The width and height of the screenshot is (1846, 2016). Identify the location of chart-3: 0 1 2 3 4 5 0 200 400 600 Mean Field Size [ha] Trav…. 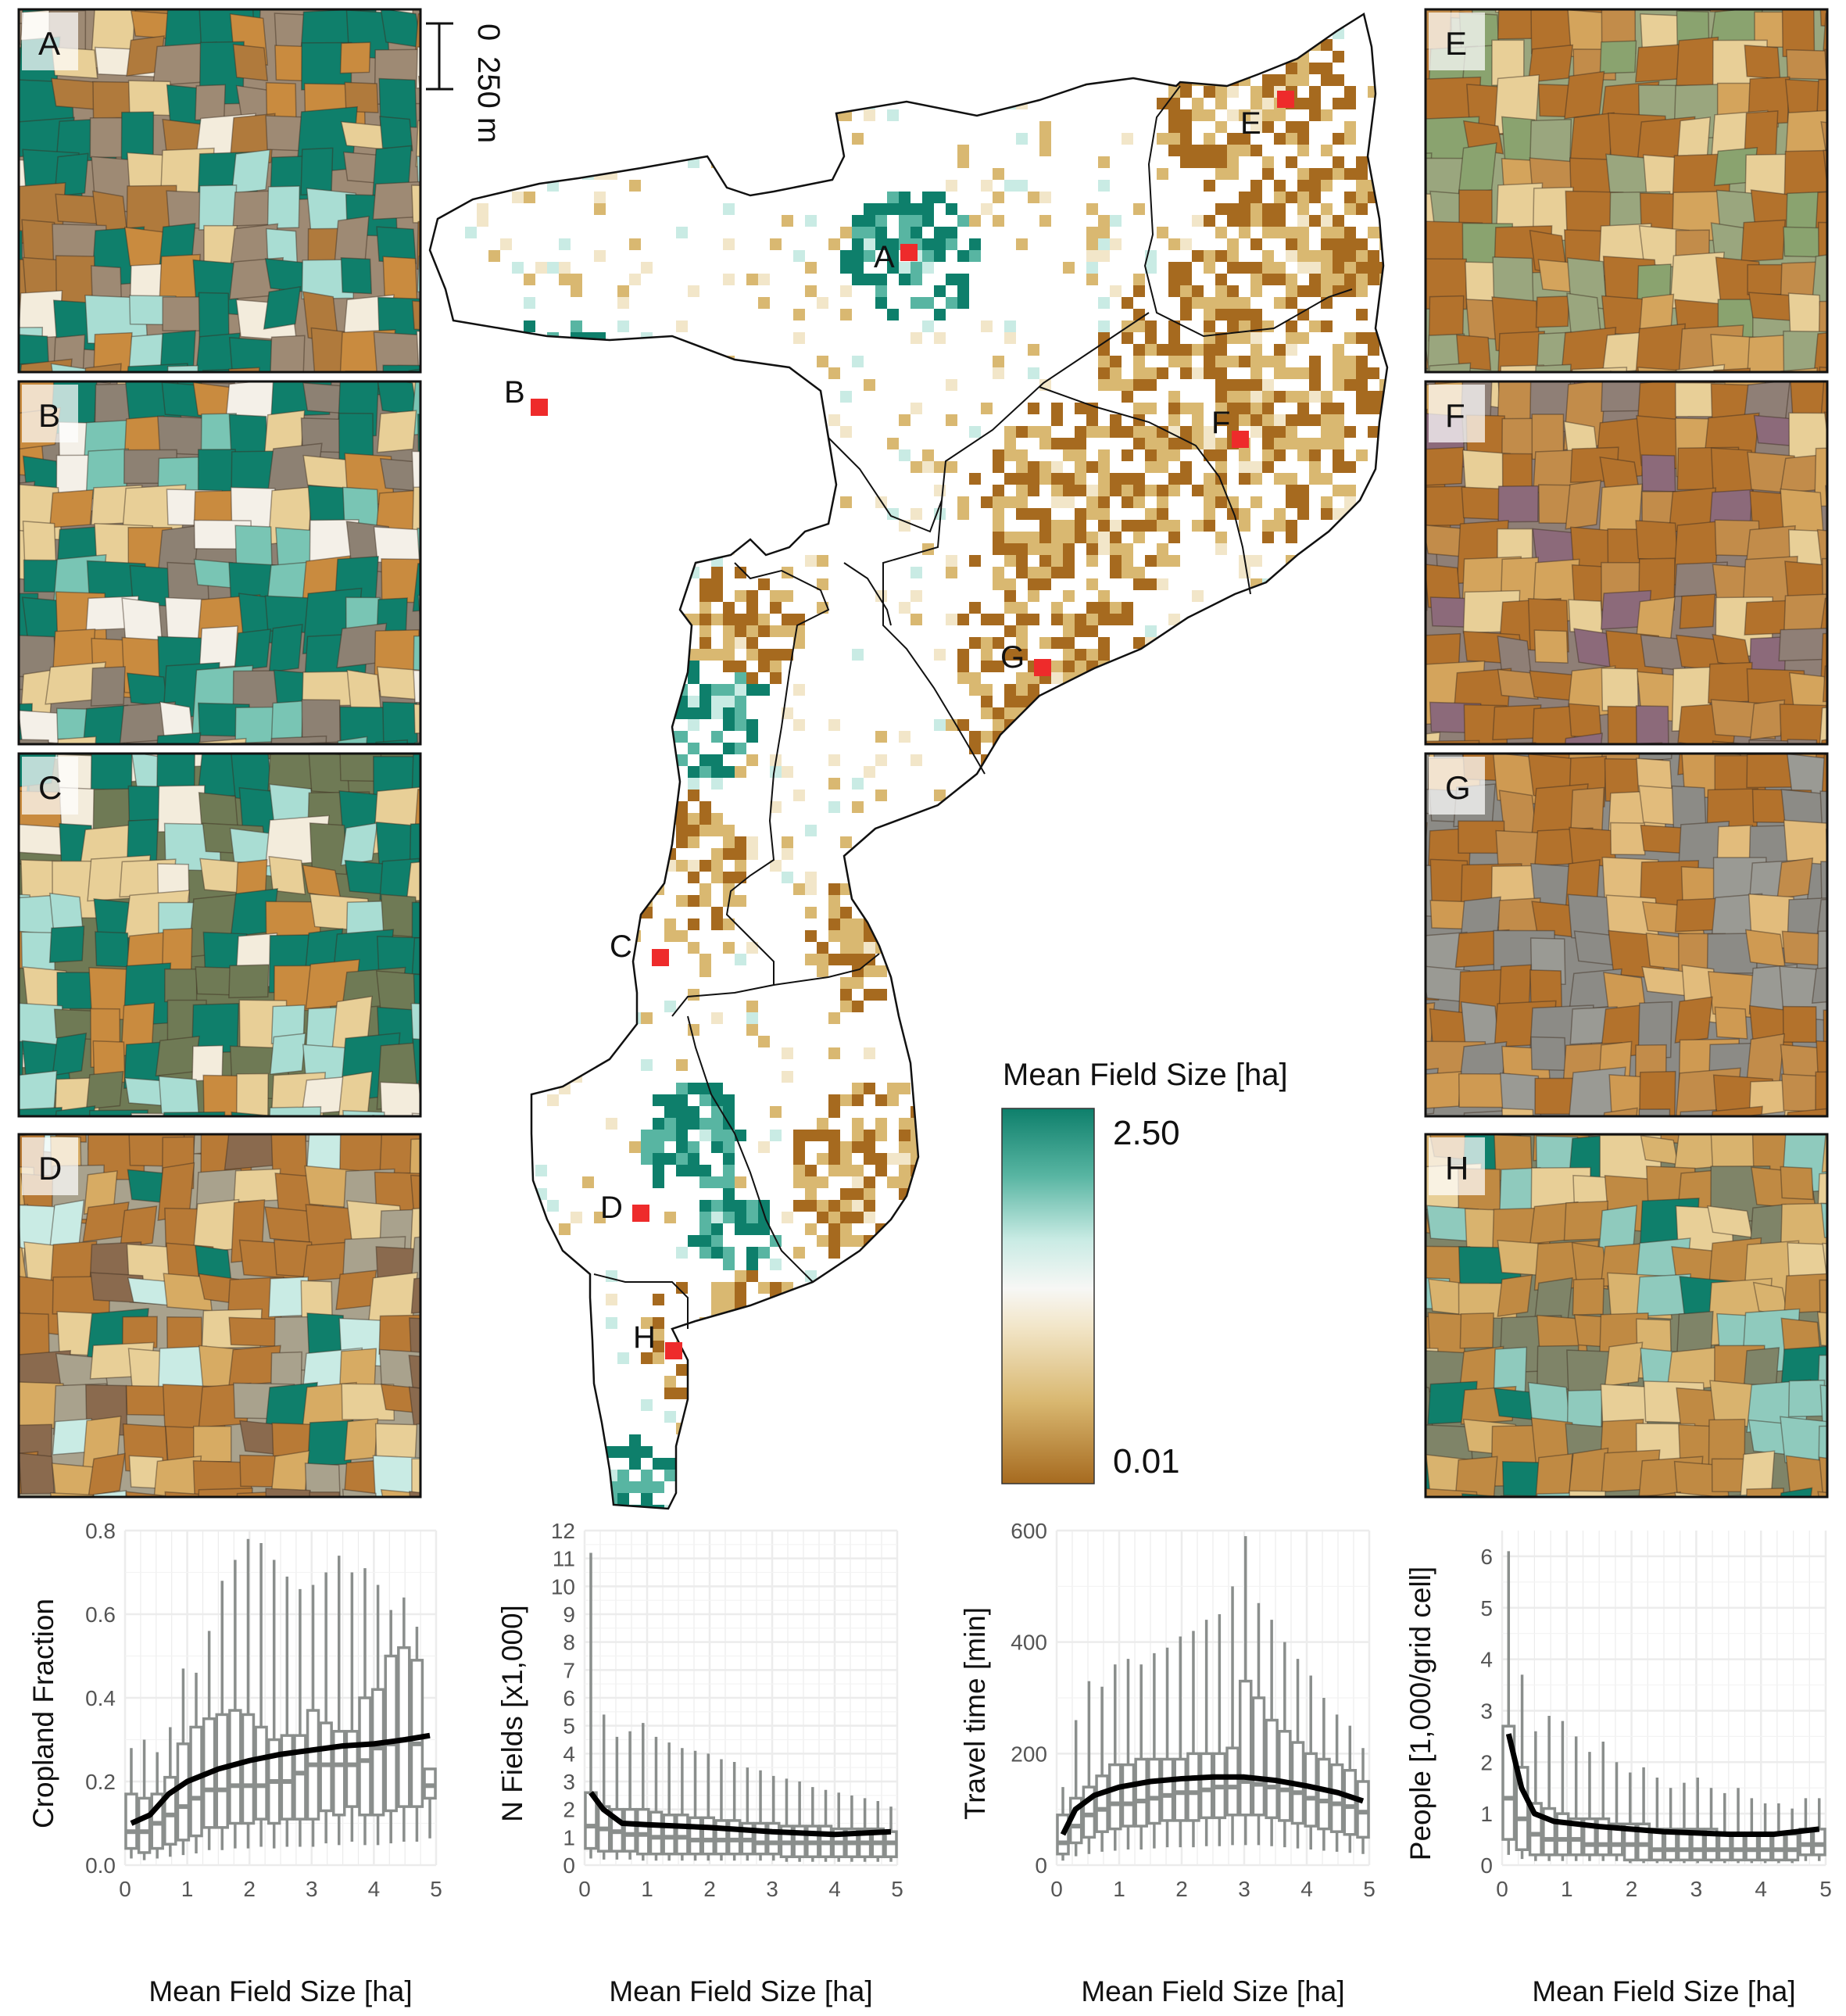
(1167, 1763).